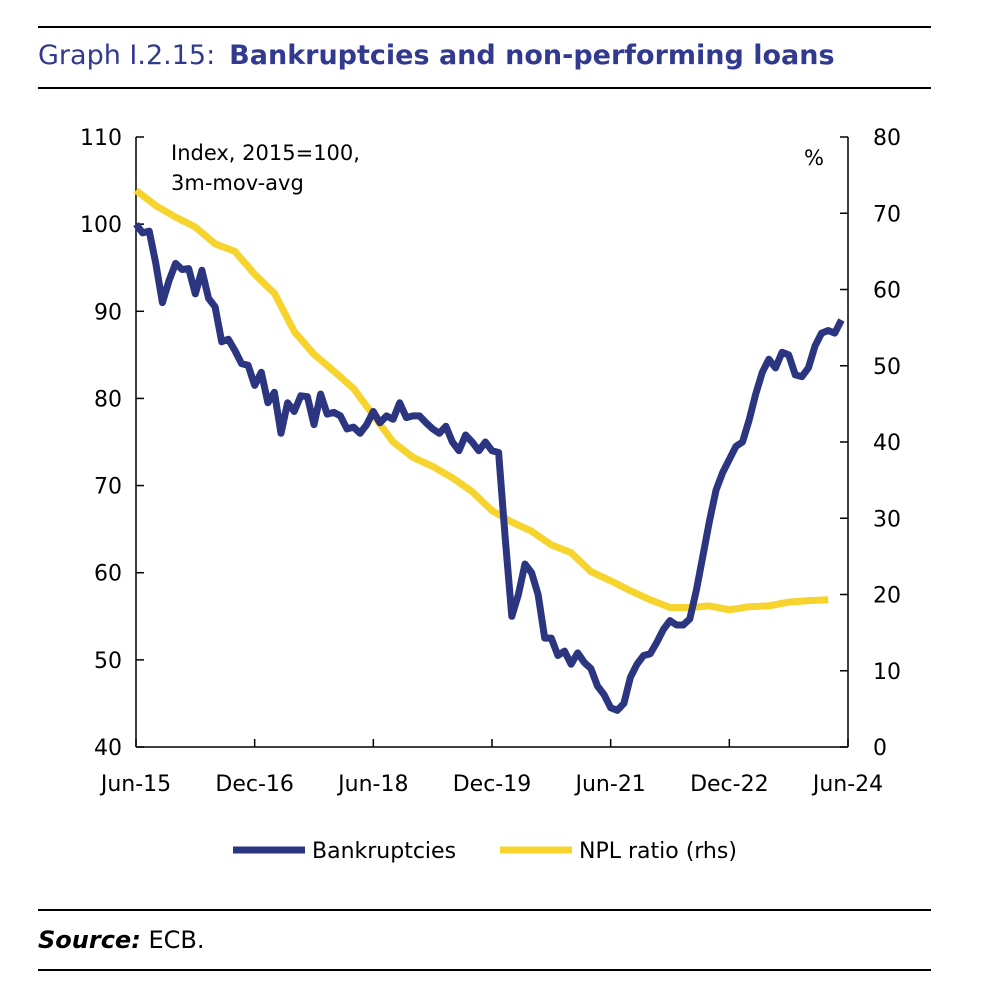 This screenshot has width=997, height=989. What do you see at coordinates (101, 225) in the screenshot?
I see `left-y-tick-label: 100` at bounding box center [101, 225].